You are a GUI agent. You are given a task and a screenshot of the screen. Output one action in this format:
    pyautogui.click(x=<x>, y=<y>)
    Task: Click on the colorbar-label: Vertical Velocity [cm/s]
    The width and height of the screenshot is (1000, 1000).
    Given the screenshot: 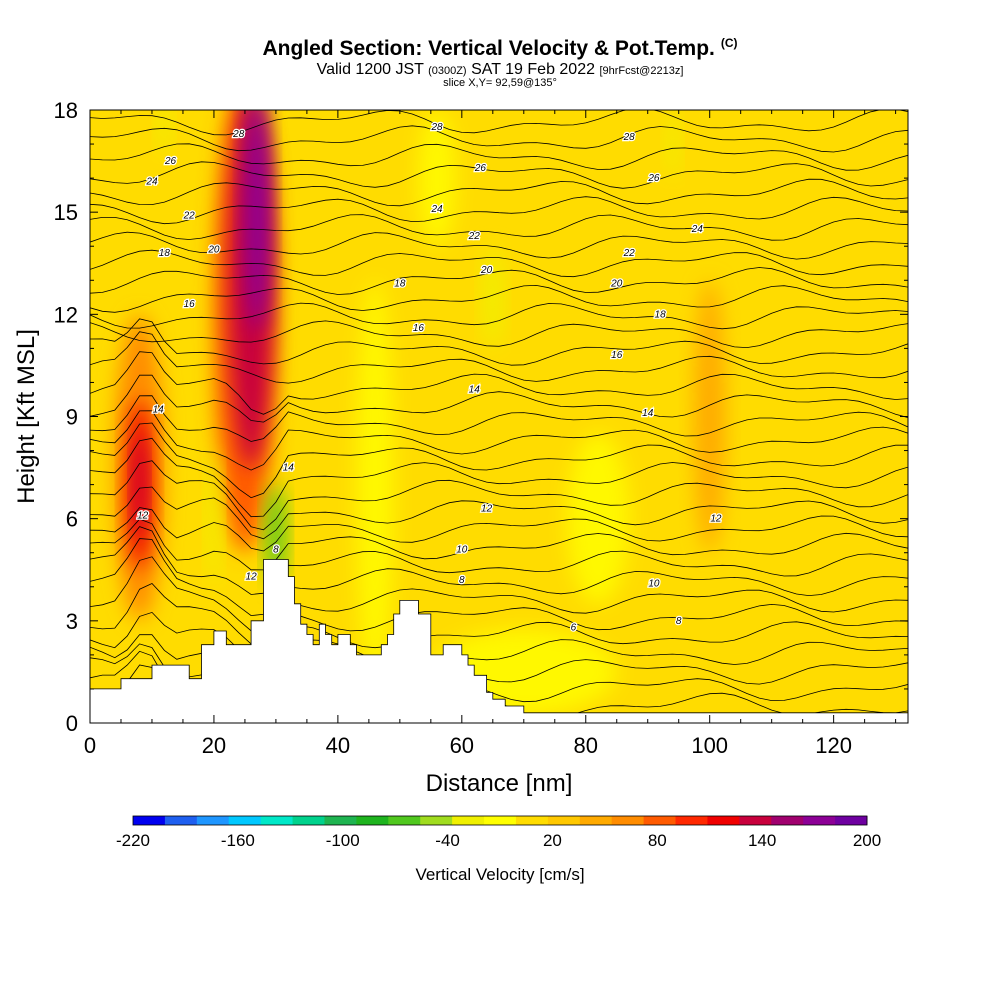 What is the action you would take?
    pyautogui.click(x=499, y=874)
    